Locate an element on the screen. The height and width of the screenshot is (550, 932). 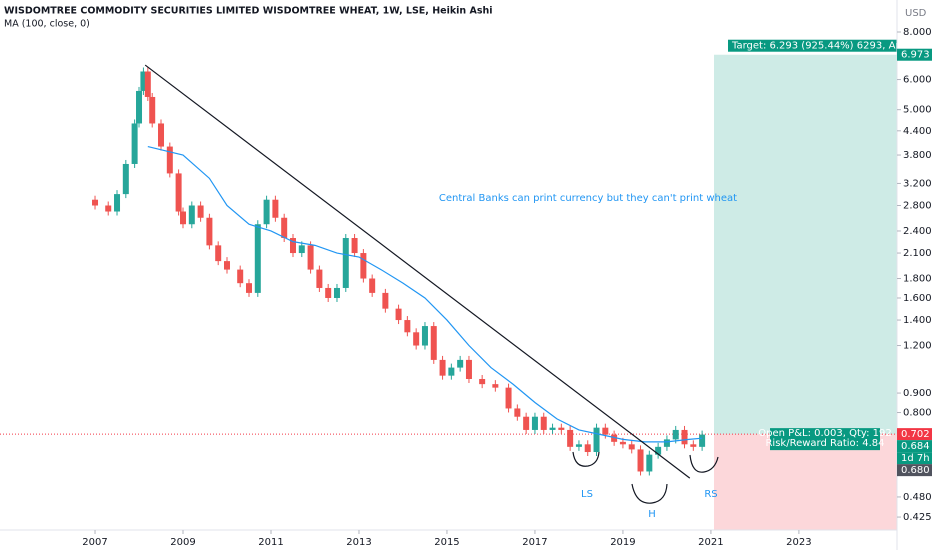
head-curve is located at coordinates (649, 493).